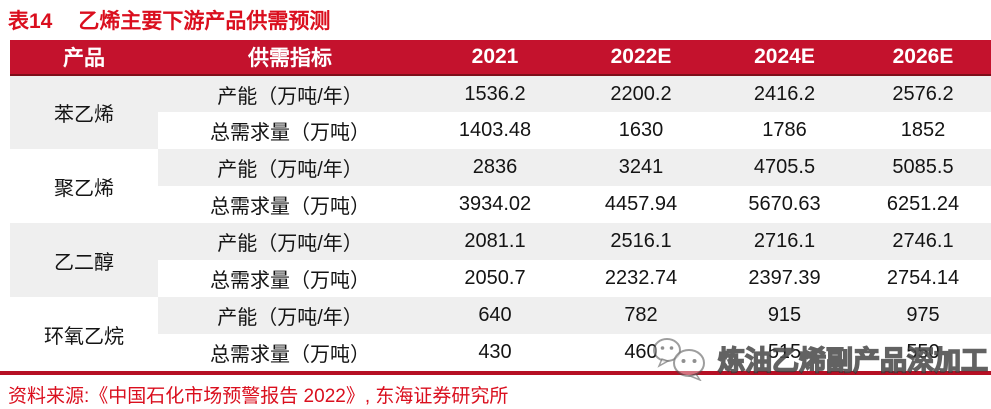  I want to click on product-name-styrene: 苯乙烯, so click(84, 112).